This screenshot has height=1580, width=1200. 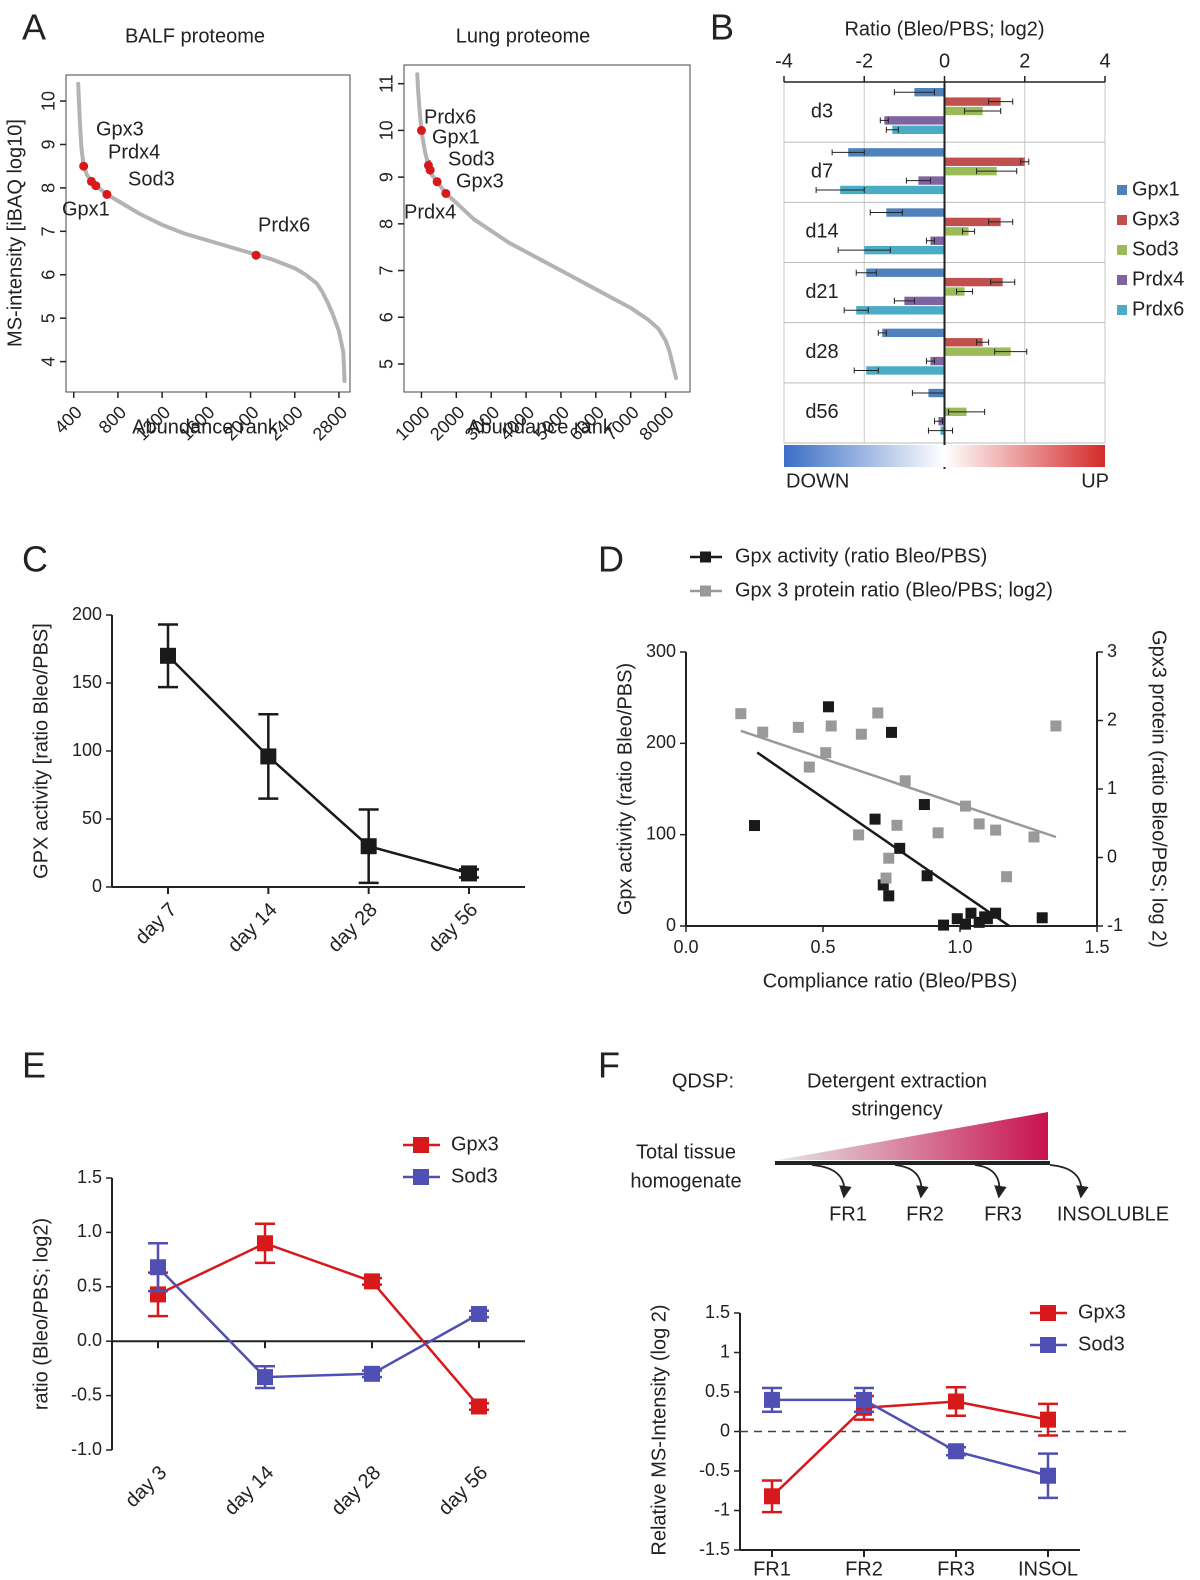 What do you see at coordinates (208, 233) in the screenshot?
I see `plot-frame` at bounding box center [208, 233].